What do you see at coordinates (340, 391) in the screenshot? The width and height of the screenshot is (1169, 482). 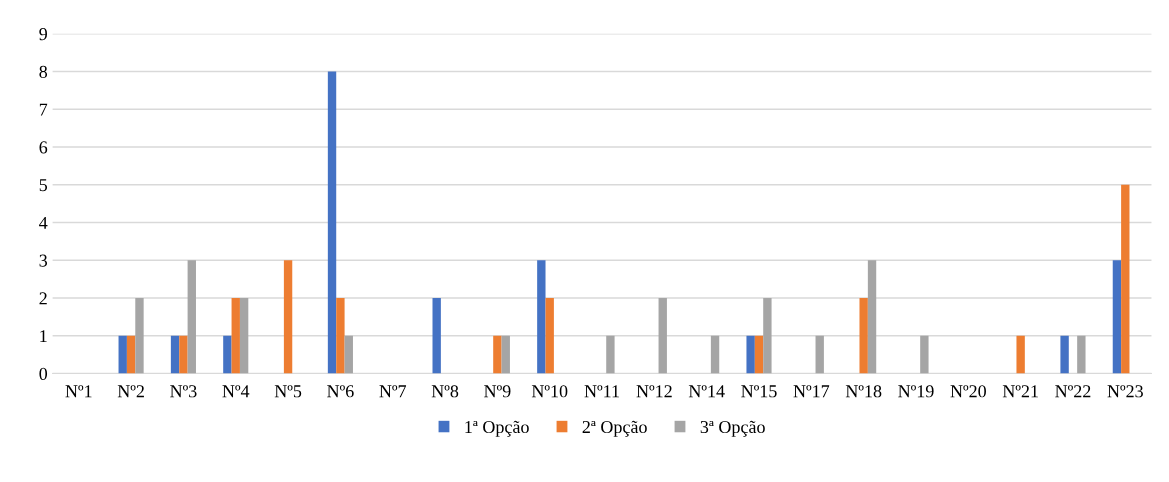 I see `x-tick-label: Nº6` at bounding box center [340, 391].